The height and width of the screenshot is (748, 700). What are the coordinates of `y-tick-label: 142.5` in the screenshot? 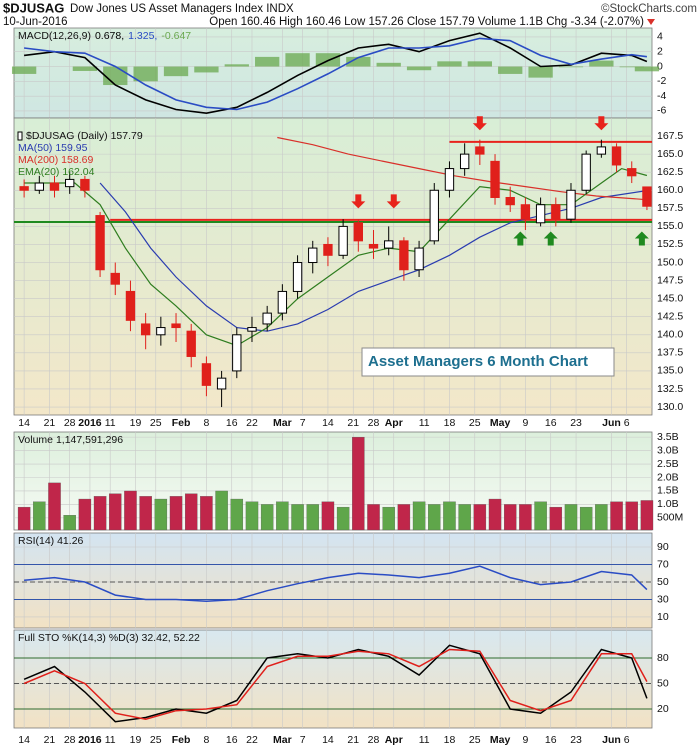 It's located at (670, 317).